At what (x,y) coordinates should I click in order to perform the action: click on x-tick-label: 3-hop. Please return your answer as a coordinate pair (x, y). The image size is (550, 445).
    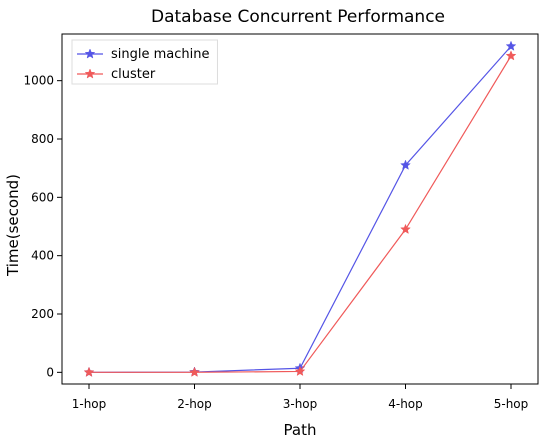
    Looking at the image, I should click on (300, 404).